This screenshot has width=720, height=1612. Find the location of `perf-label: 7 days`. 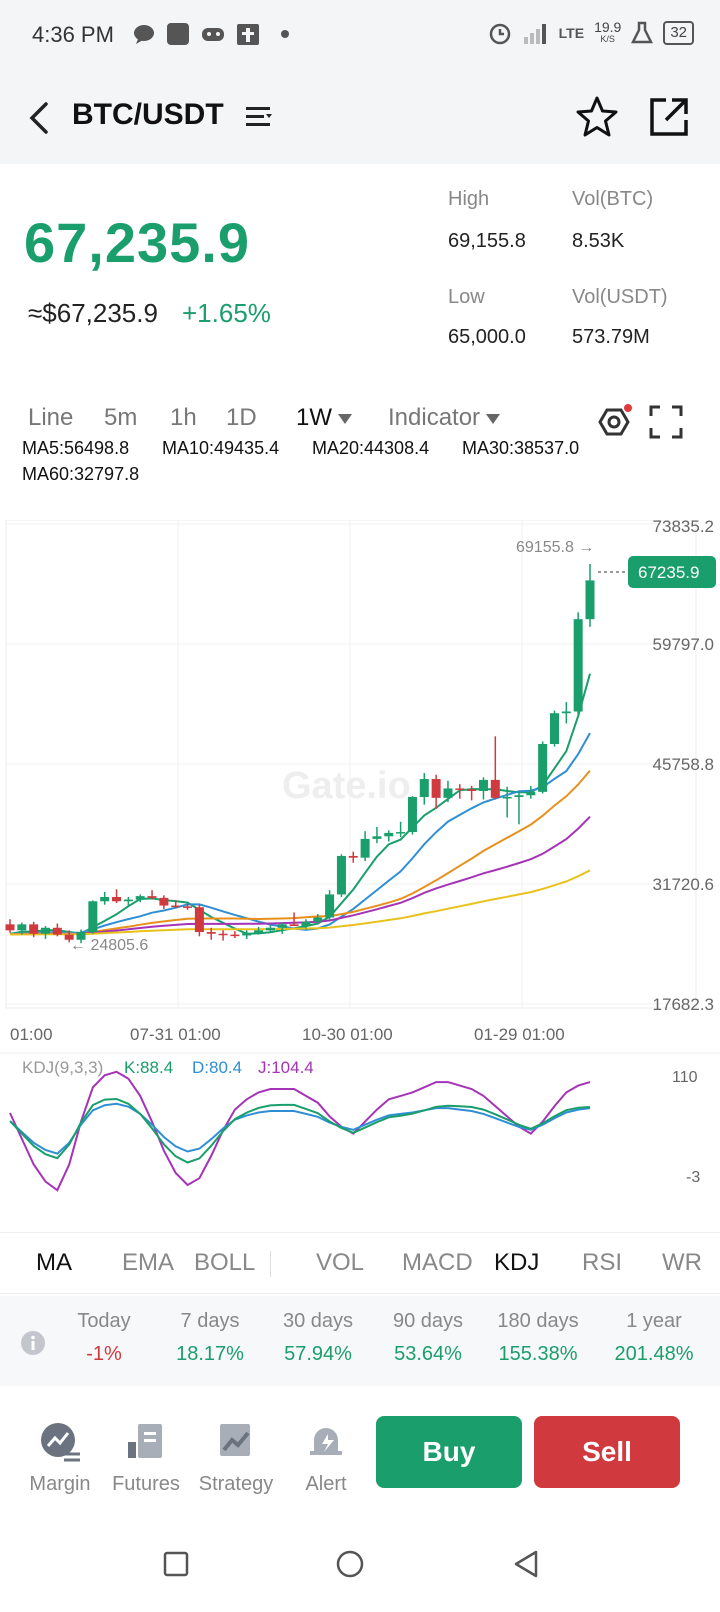

perf-label: 7 days is located at coordinates (210, 1321).